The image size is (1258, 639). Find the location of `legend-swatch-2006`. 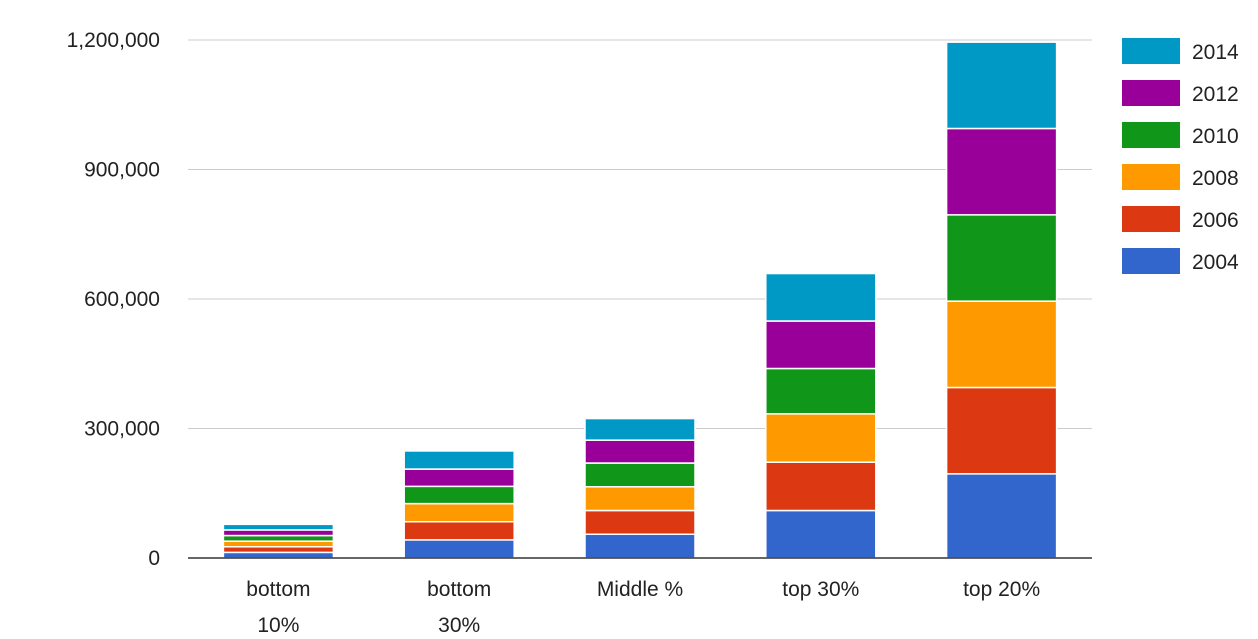

legend-swatch-2006 is located at coordinates (1151, 219).